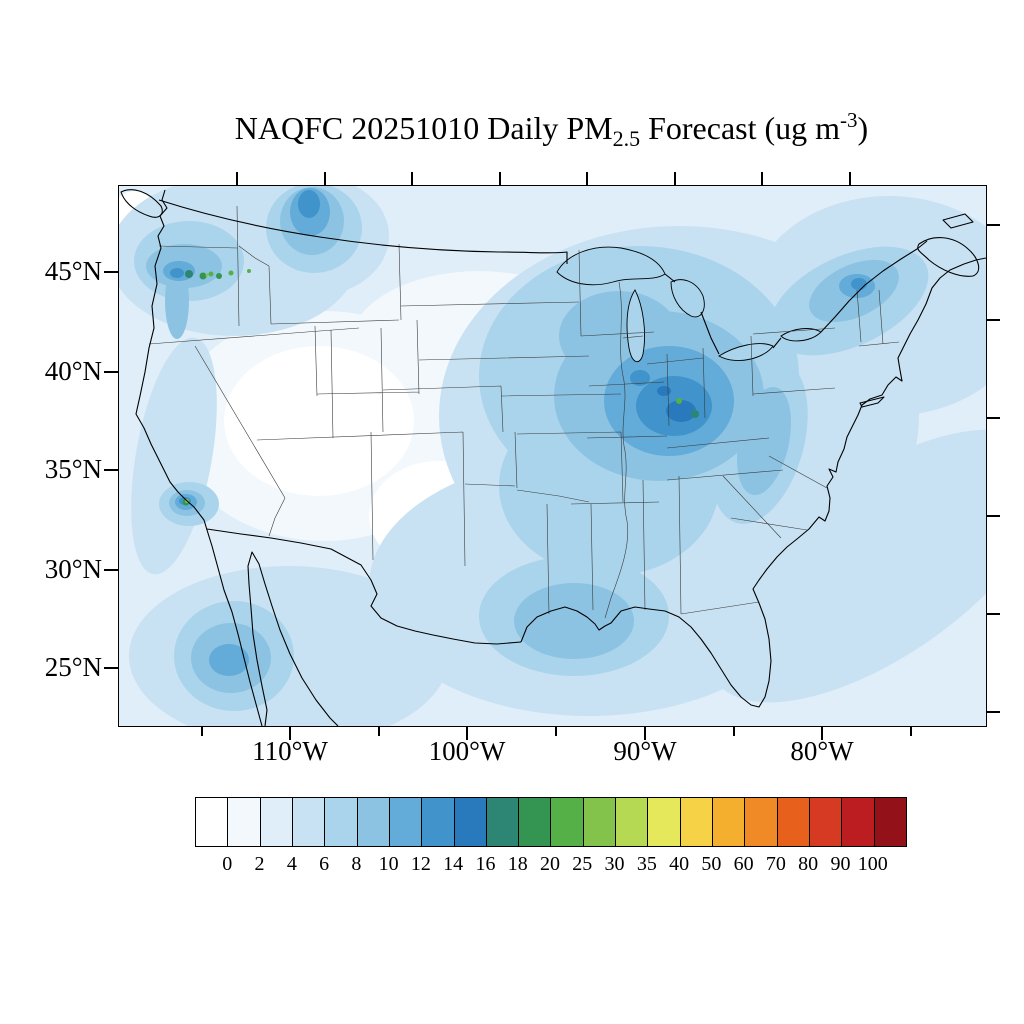 This screenshot has width=1024, height=1024. I want to click on lake-erie, so click(746, 352).